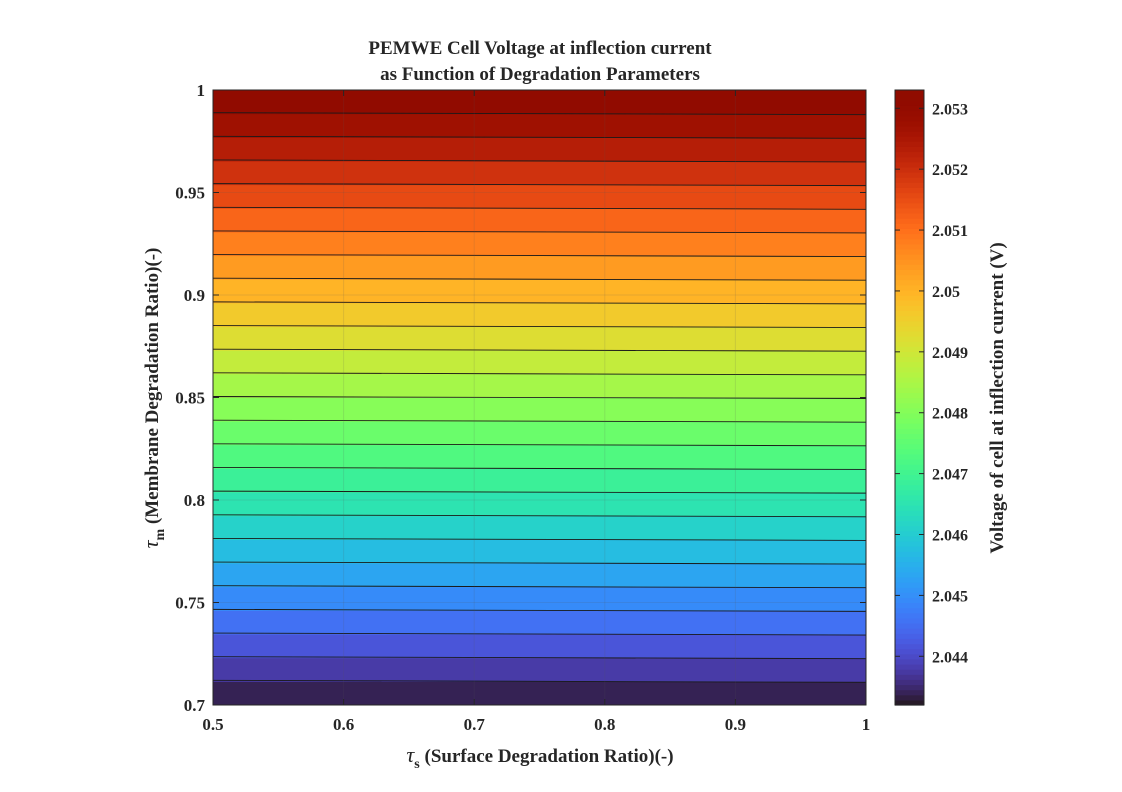 The width and height of the screenshot is (1122, 792). I want to click on x-tick-label: 1, so click(866, 724).